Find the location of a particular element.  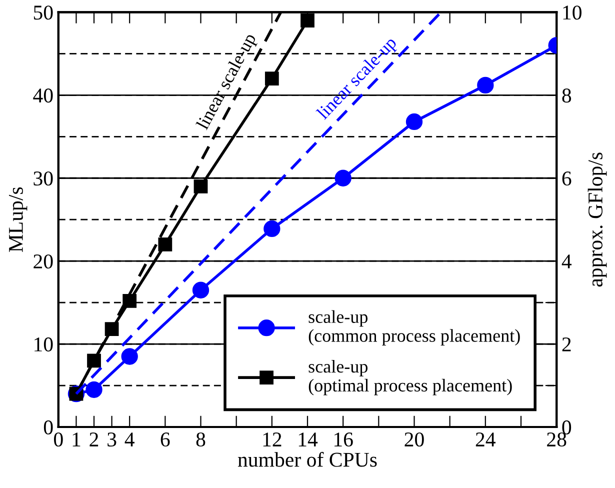

y2-tick-label: 2 is located at coordinates (566, 344).